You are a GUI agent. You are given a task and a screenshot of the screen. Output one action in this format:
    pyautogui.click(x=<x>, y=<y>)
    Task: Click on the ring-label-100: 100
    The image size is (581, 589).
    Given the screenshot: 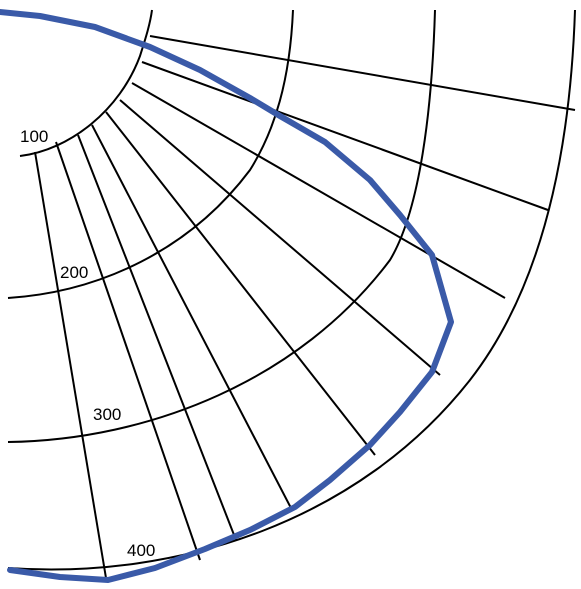 What is the action you would take?
    pyautogui.click(x=34, y=136)
    